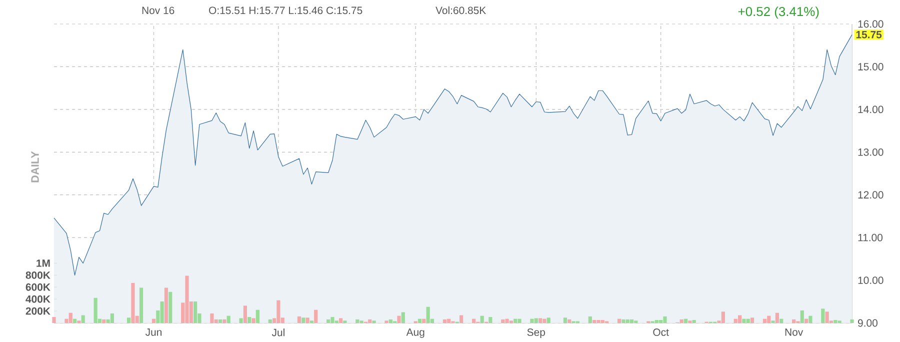 This screenshot has width=900, height=342. I want to click on y2-tick-label: 800K, so click(38, 275).